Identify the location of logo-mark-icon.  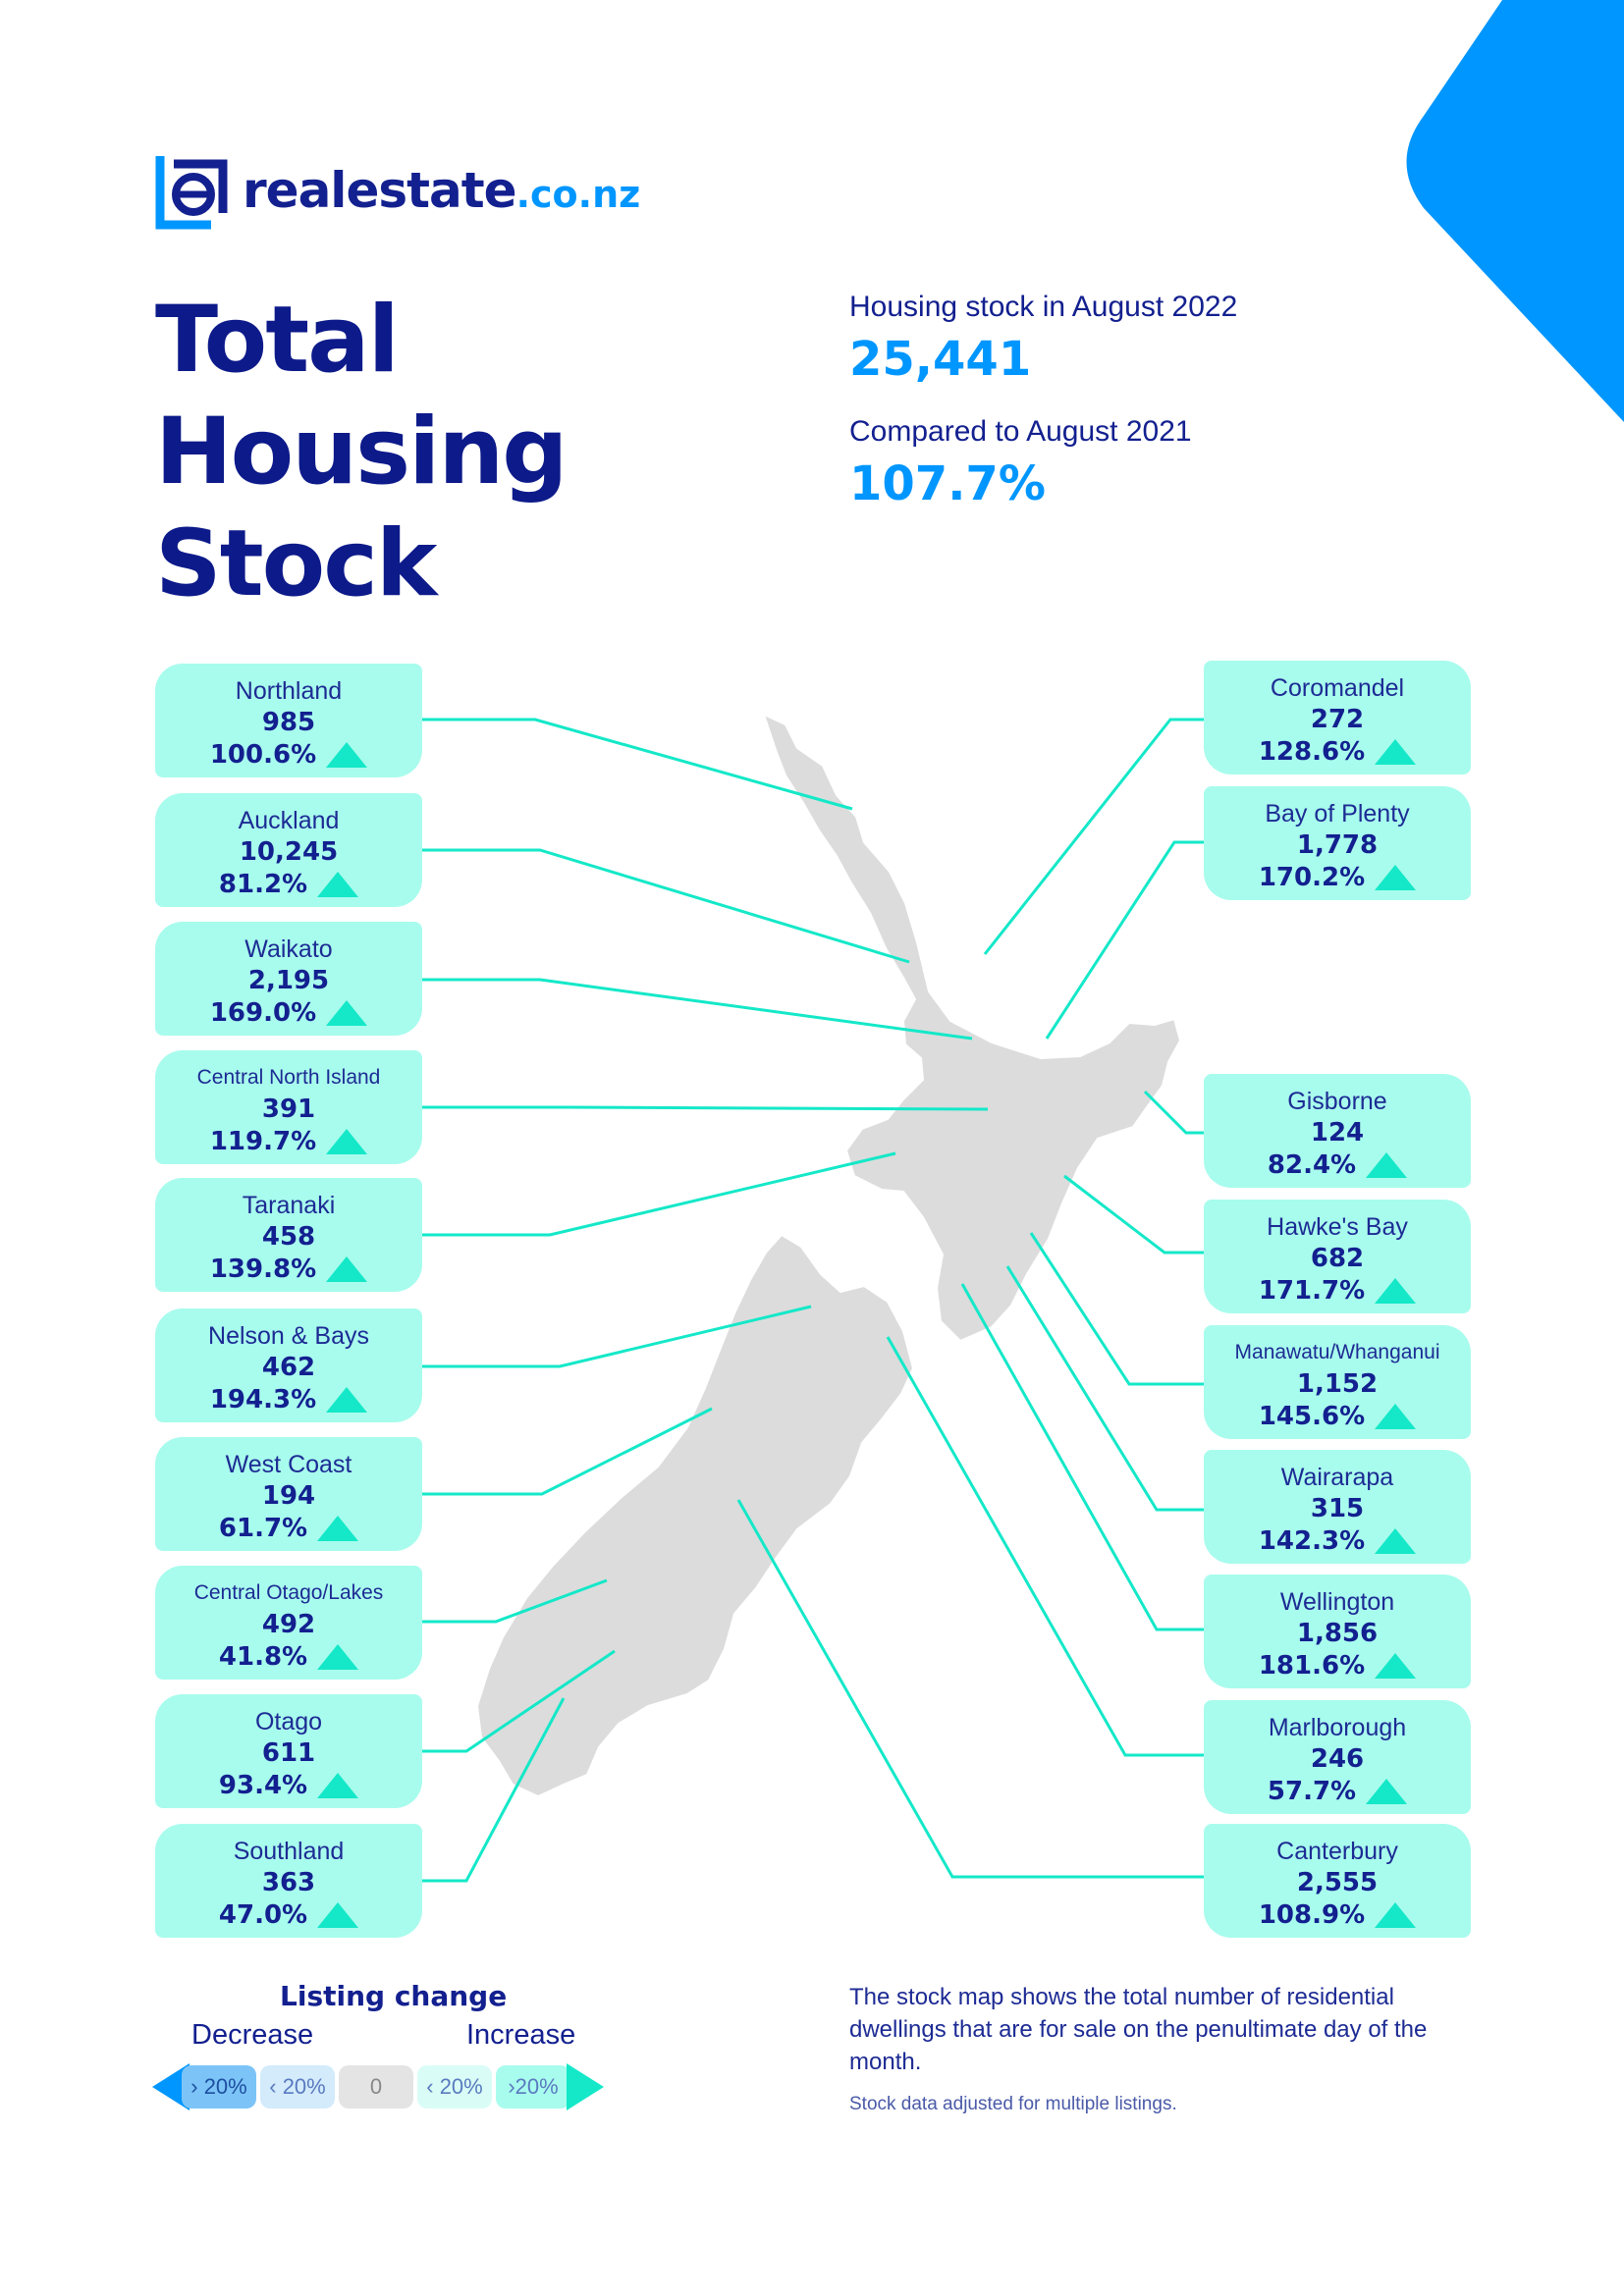
(191, 193).